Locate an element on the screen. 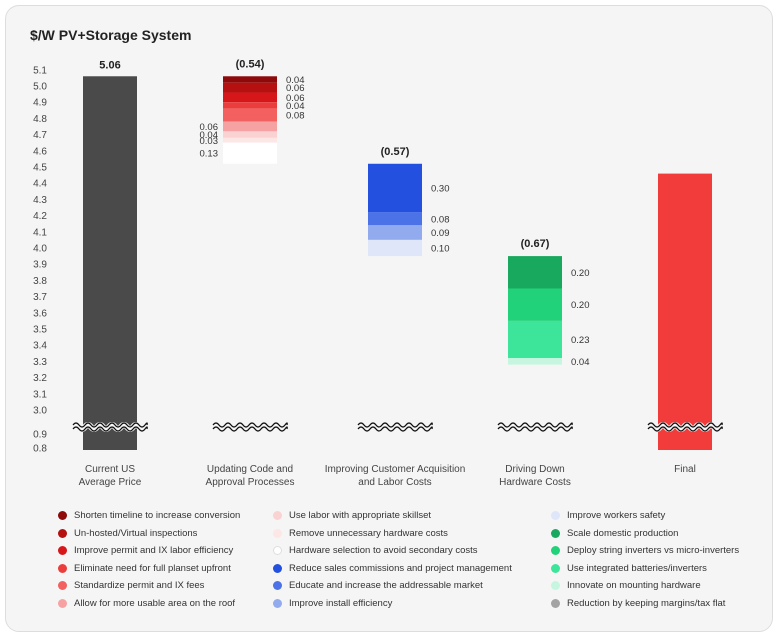 The image size is (780, 639). total-label: (0.54) is located at coordinates (250, 64).